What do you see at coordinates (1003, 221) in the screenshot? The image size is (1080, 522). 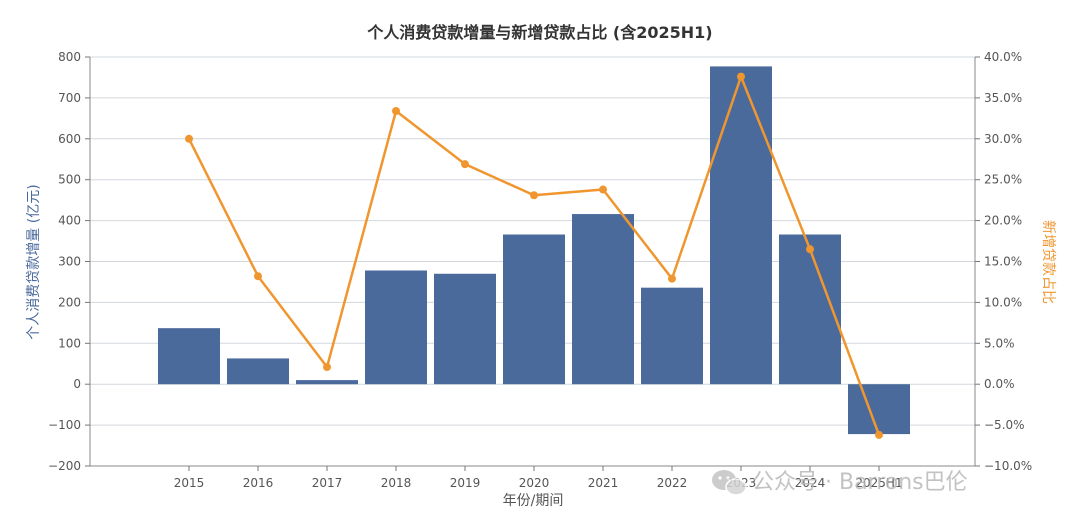 I see `right-tick-label: 20.0%` at bounding box center [1003, 221].